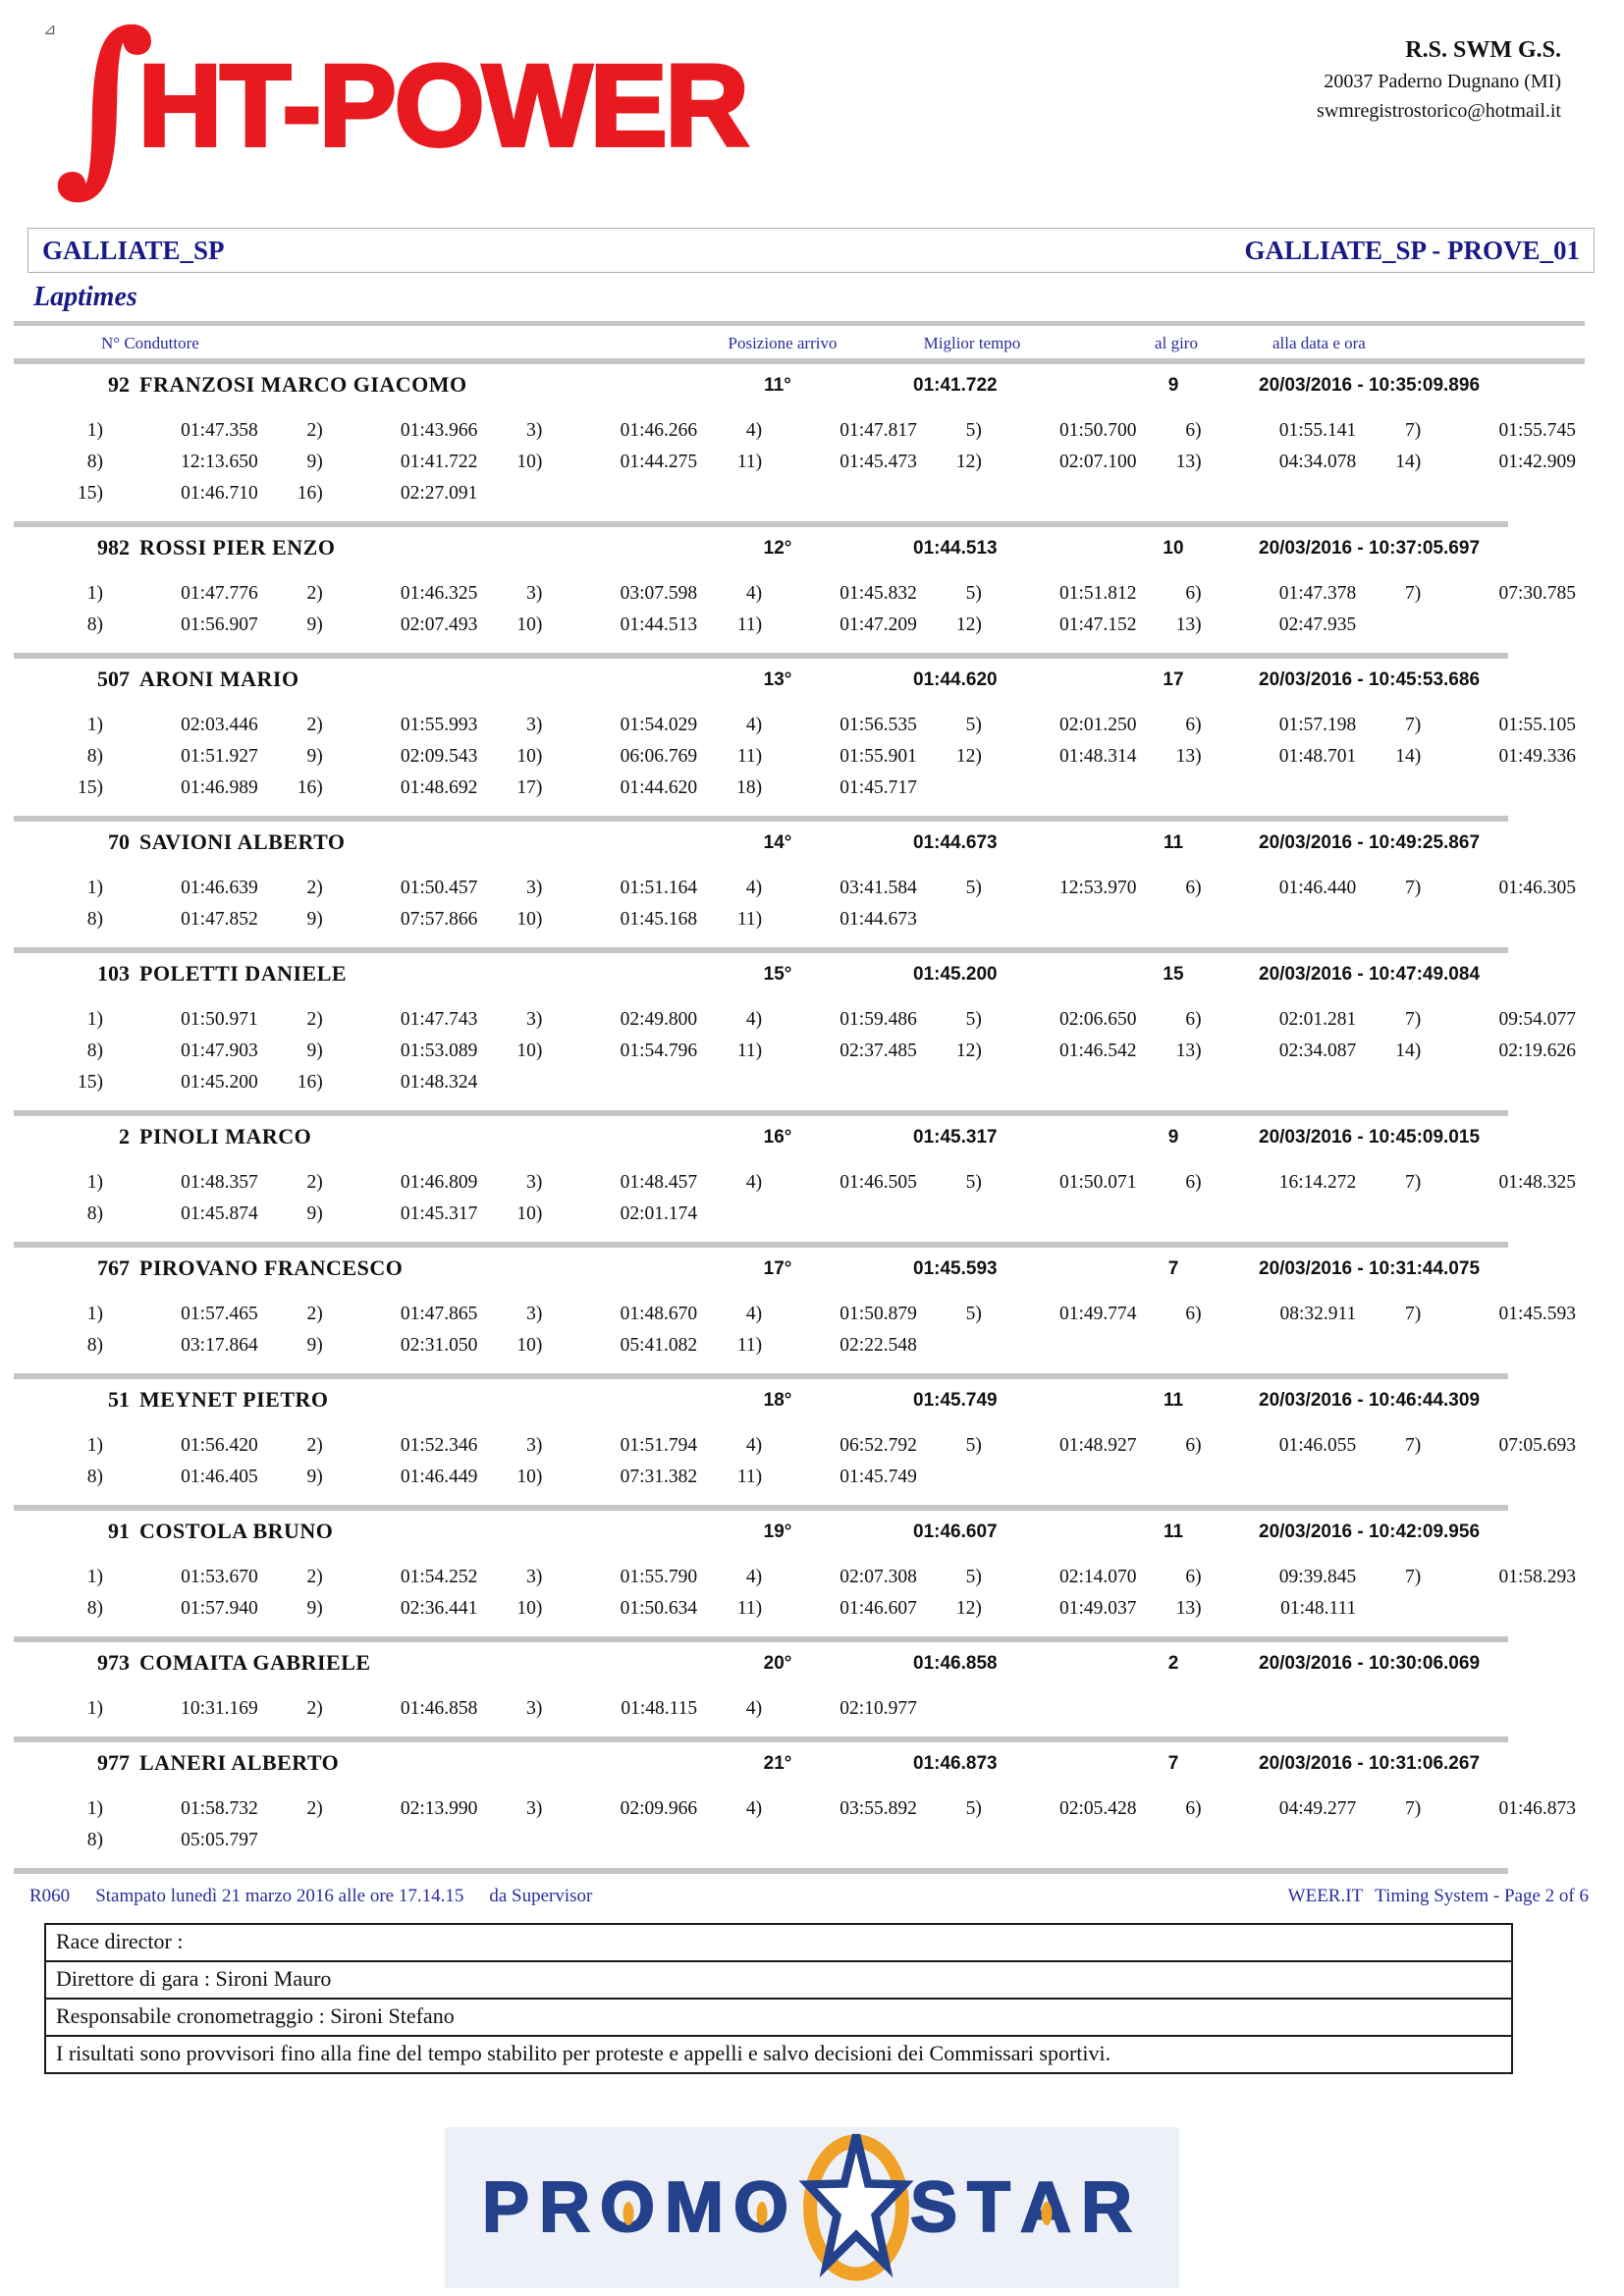  Describe the element at coordinates (384, 726) in the screenshot. I see `lap-cell: 2) 01:55.993` at that location.